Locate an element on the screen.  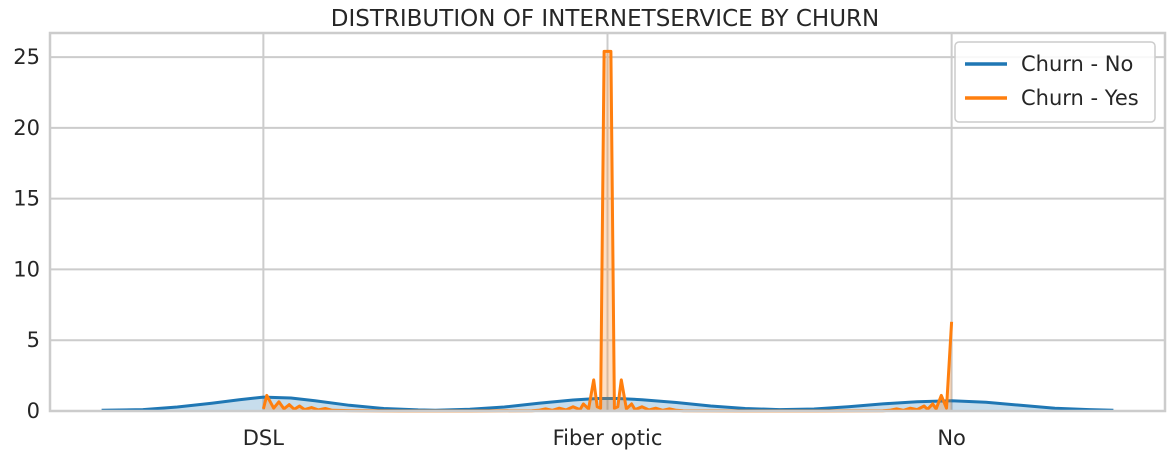
x-tick-label: DSL is located at coordinates (264, 438).